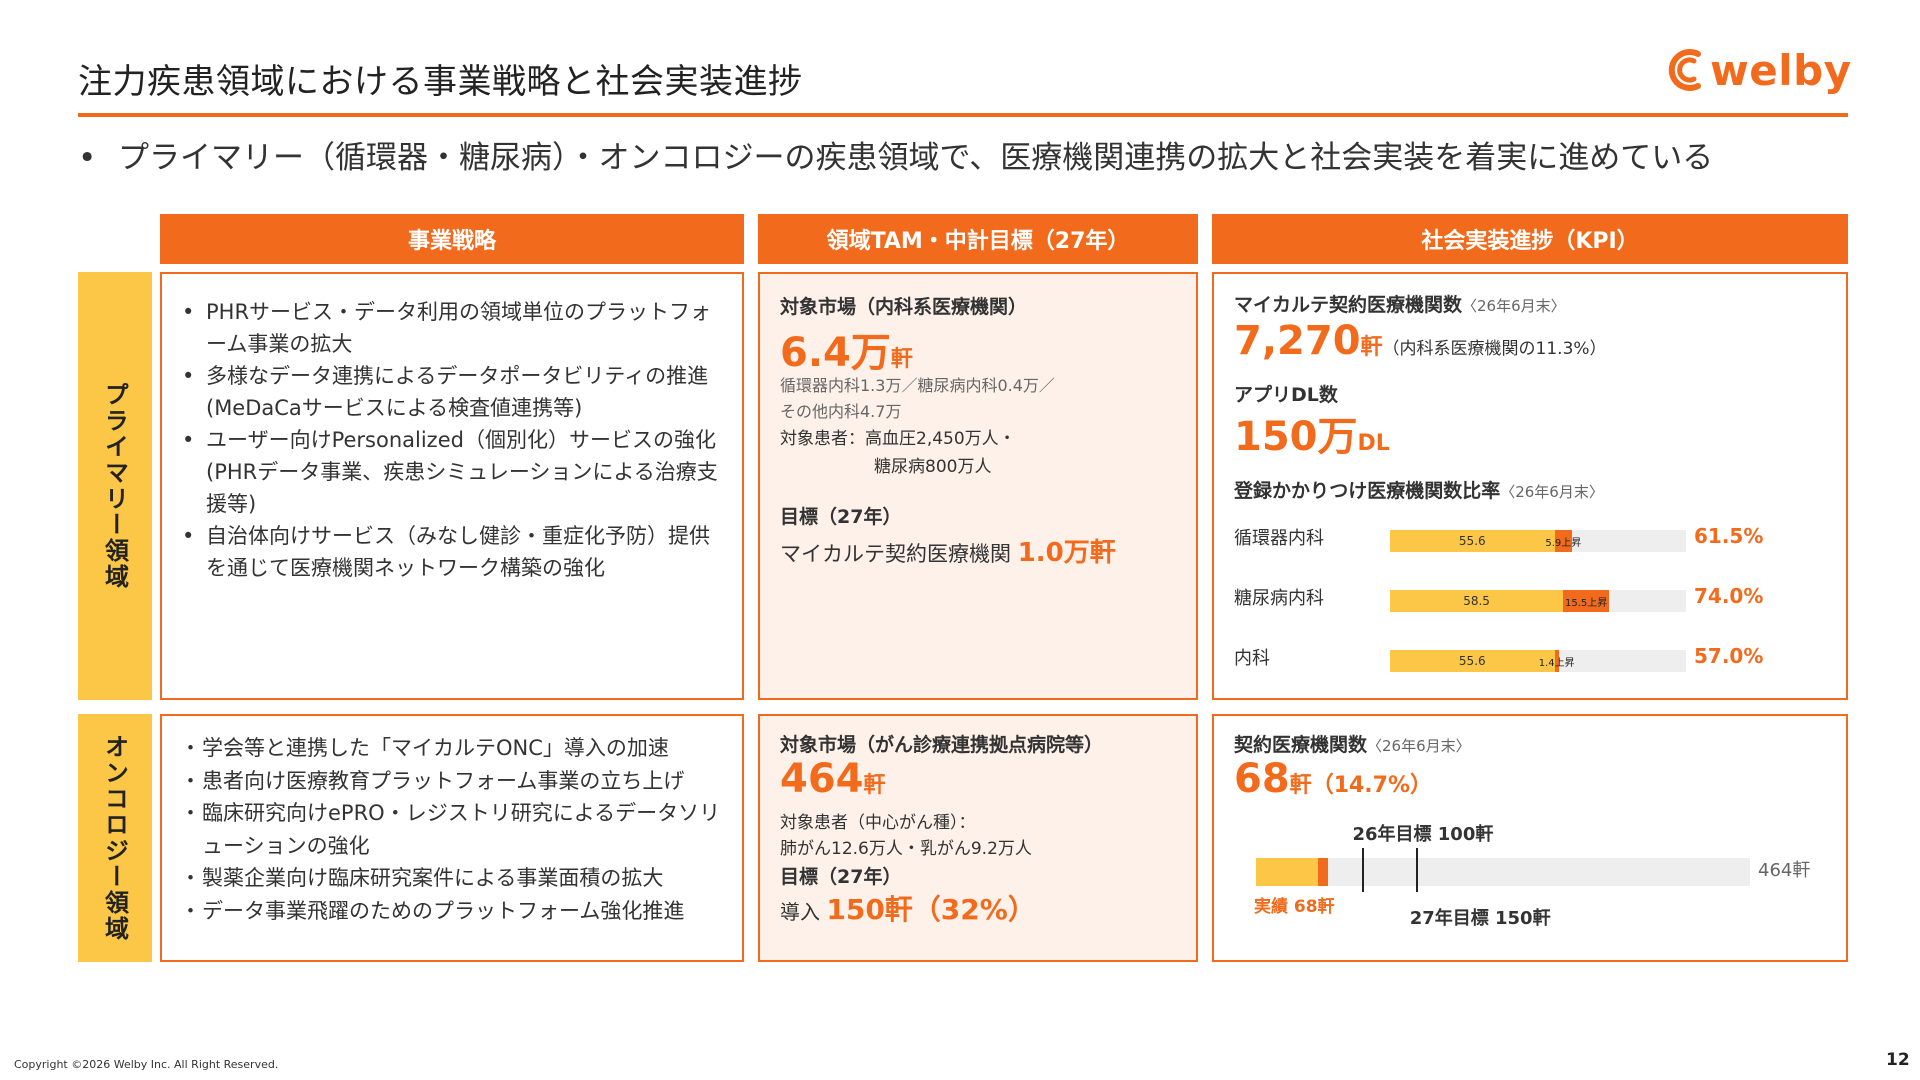 The height and width of the screenshot is (1080, 1920). What do you see at coordinates (455, 748) in the screenshot?
I see `list-item: 学会等と連携した「マイカルテONC」導入の加速` at bounding box center [455, 748].